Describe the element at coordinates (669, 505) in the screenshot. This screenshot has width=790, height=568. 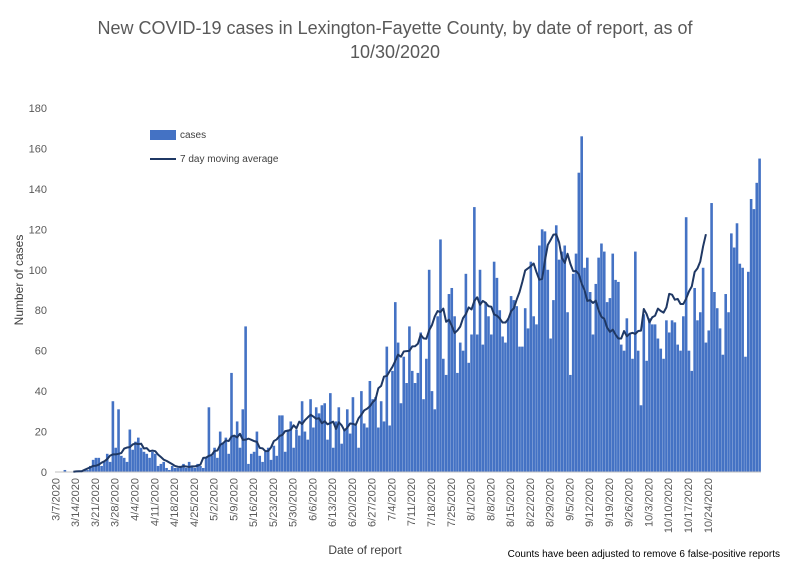
I see `x-tick-label: 10/10/2020` at that location.